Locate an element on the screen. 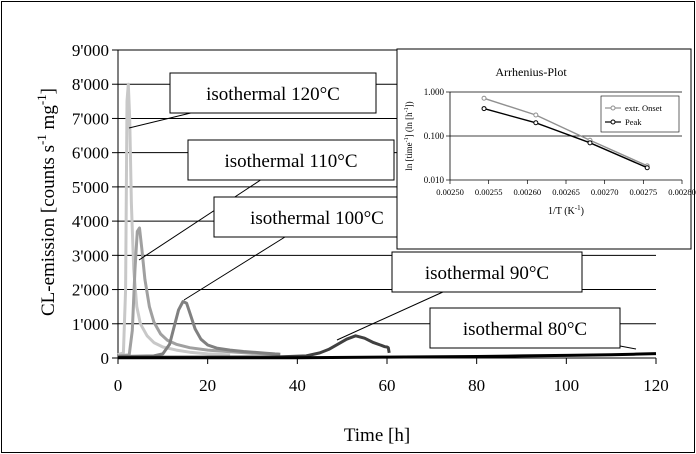  x-tick-label: 60 is located at coordinates (387, 385).